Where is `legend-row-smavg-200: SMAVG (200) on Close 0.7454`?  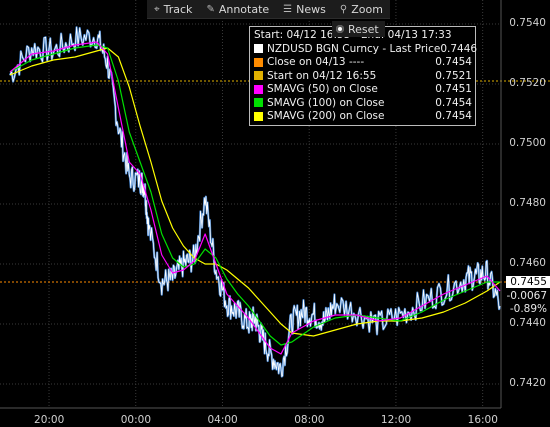 legend-row-smavg-200: SMAVG (200) on Close 0.7454 is located at coordinates (363, 117).